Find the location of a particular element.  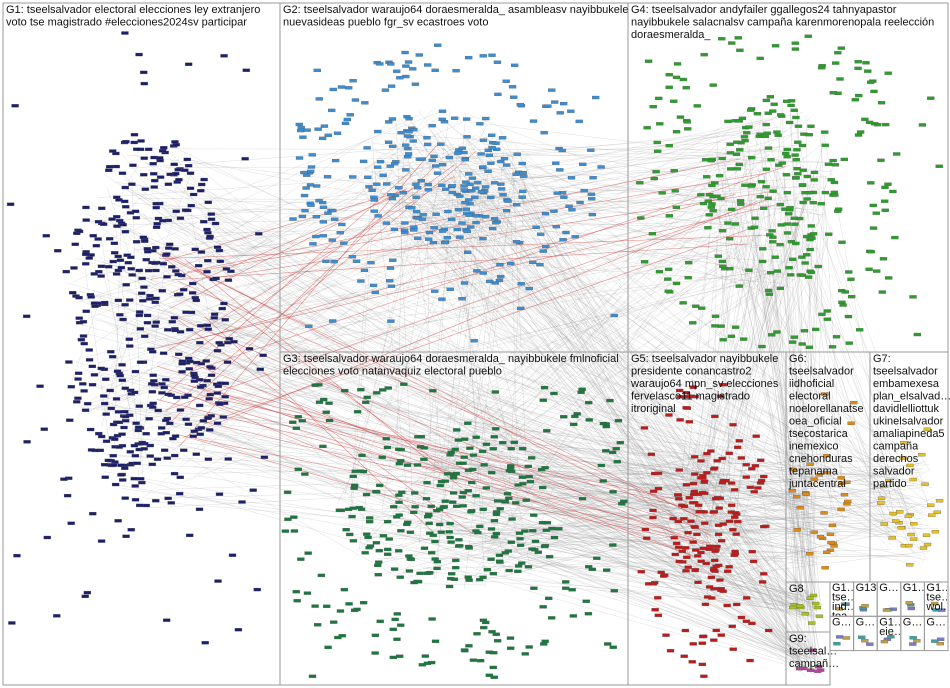

small-group-box is located at coordinates (936, 633).